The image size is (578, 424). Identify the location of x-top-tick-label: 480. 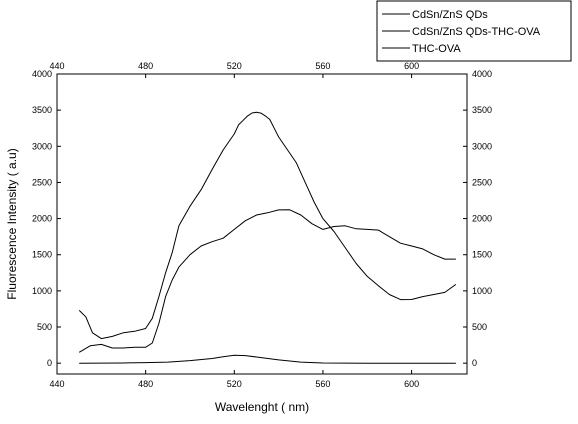
(145, 66).